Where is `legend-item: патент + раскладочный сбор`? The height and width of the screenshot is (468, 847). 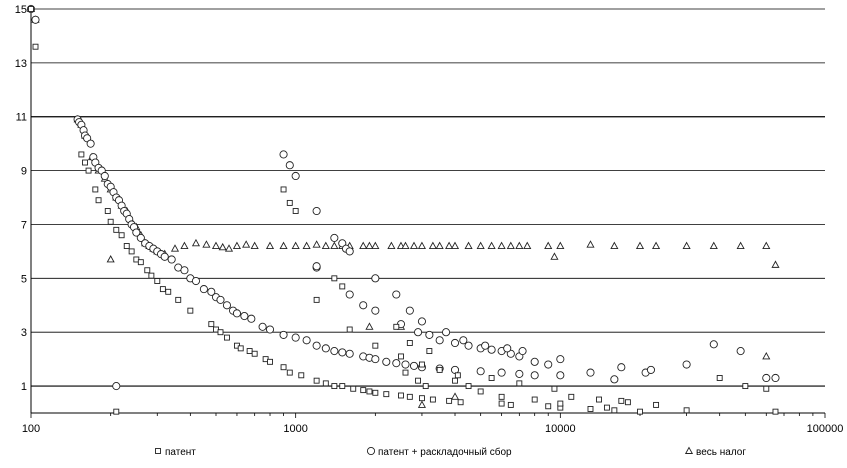
legend-item: патент + раскладочный сбор is located at coordinates (439, 452).